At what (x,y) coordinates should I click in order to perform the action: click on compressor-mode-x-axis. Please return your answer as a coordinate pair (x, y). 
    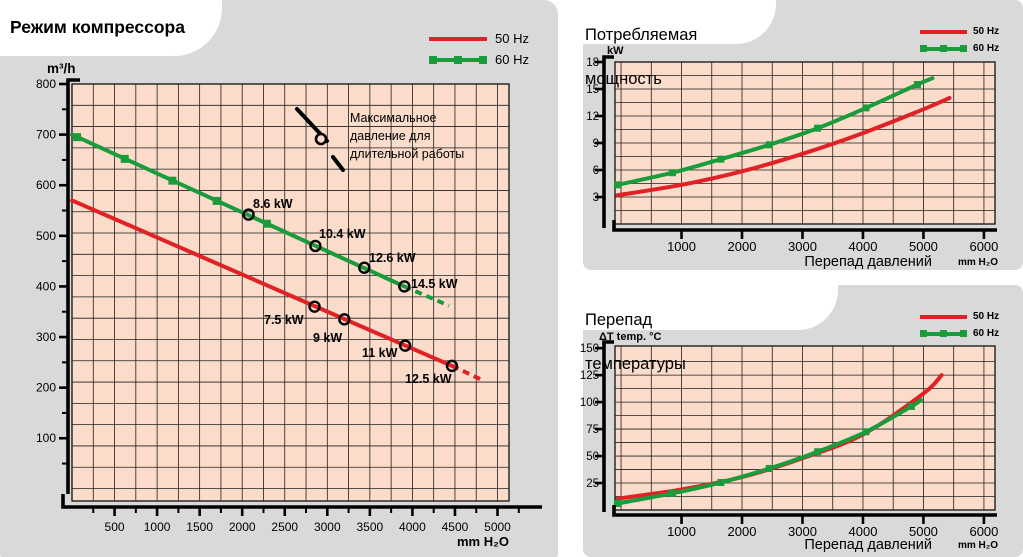
    Looking at the image, I should click on (301, 501).